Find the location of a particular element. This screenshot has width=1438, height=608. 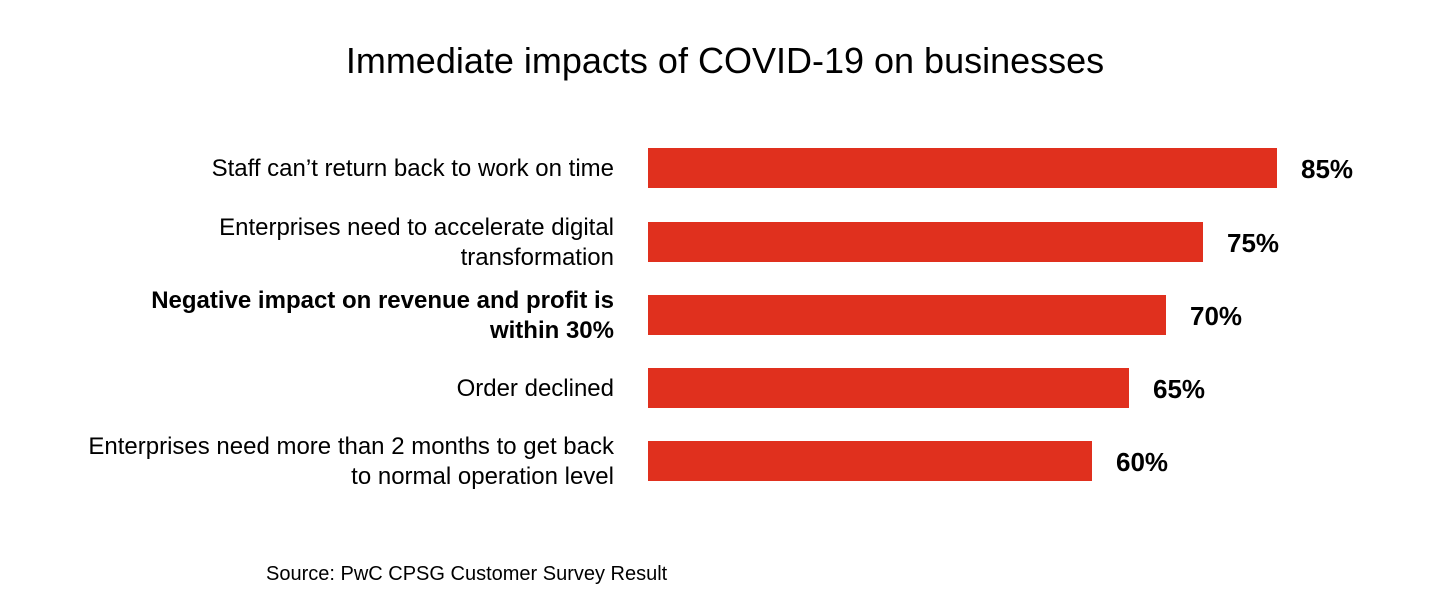

value-label-4: 65% is located at coordinates (1179, 389).